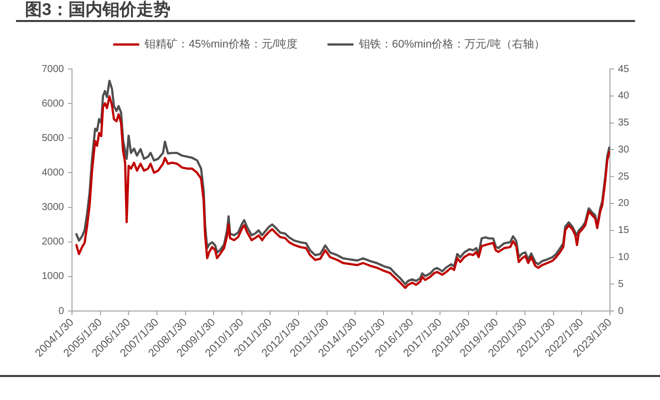  Describe the element at coordinates (624, 176) in the screenshot. I see `y2-tick-label: 25` at that location.